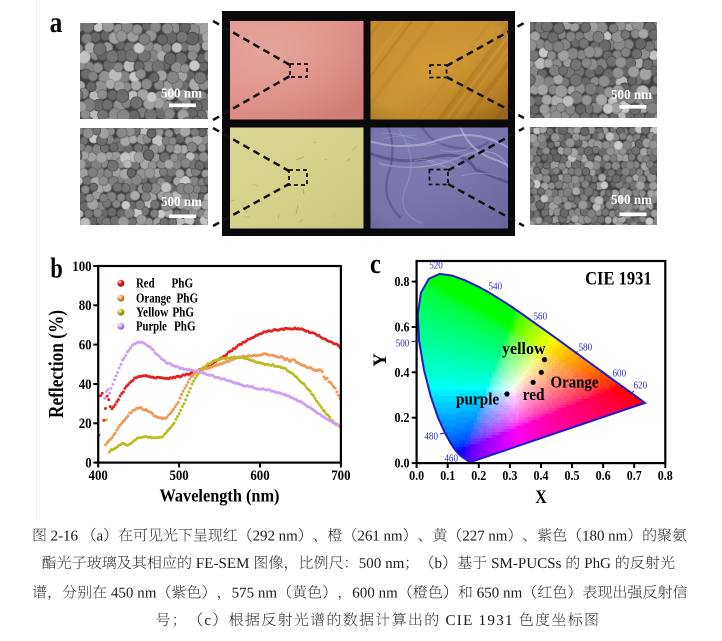  I want to click on svg-text: Reflection (%), so click(56, 364).